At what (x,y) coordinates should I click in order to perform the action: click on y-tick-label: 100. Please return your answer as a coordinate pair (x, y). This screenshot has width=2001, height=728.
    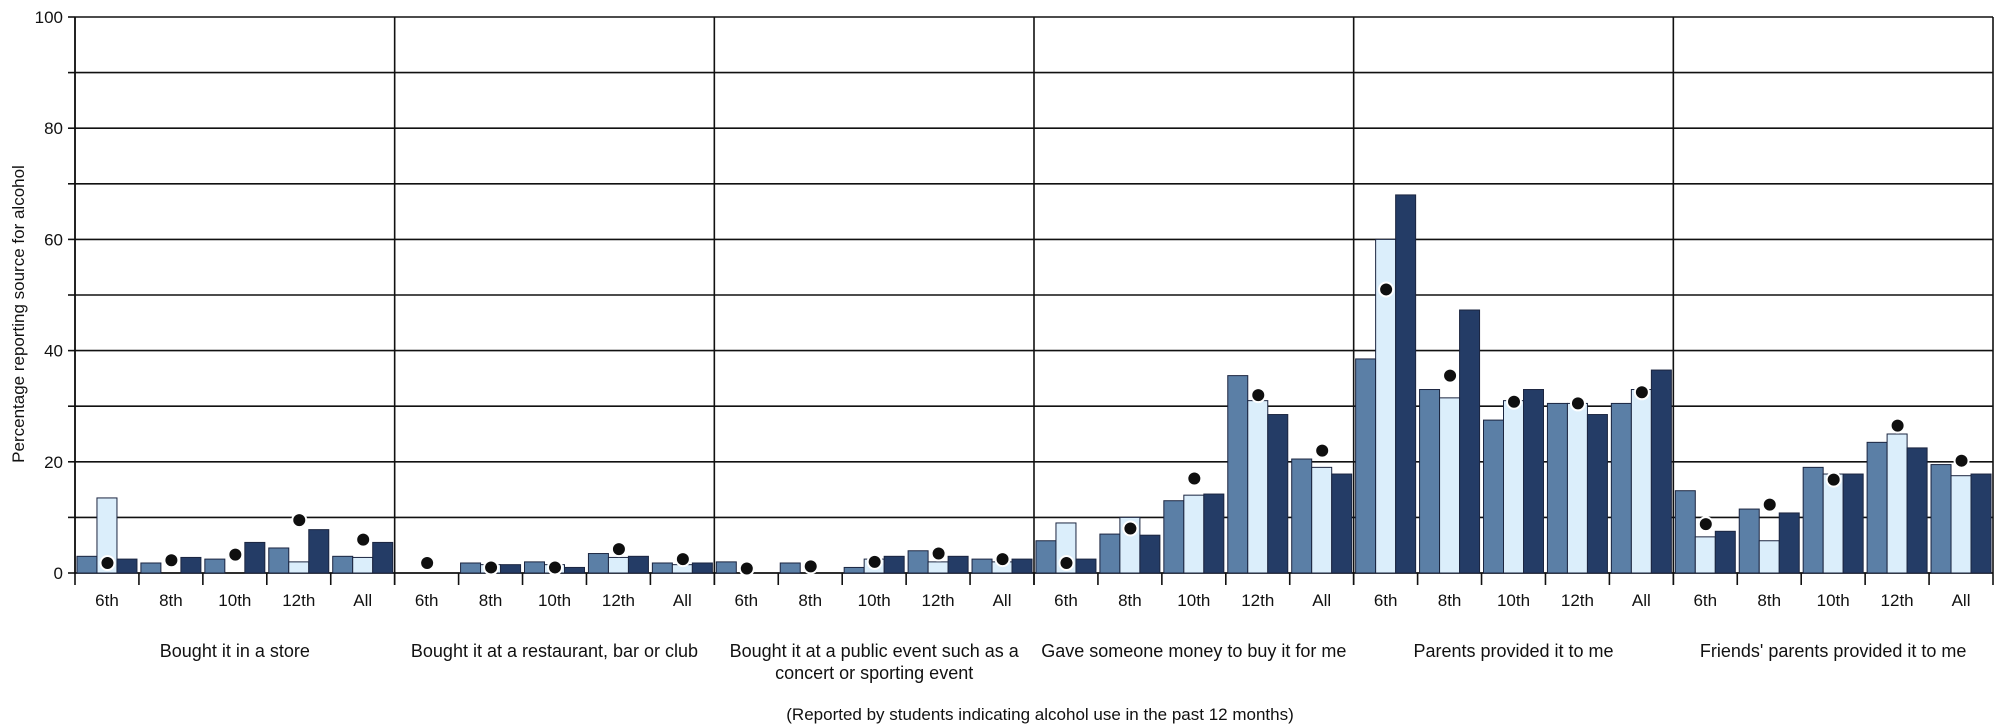
    Looking at the image, I should click on (49, 17).